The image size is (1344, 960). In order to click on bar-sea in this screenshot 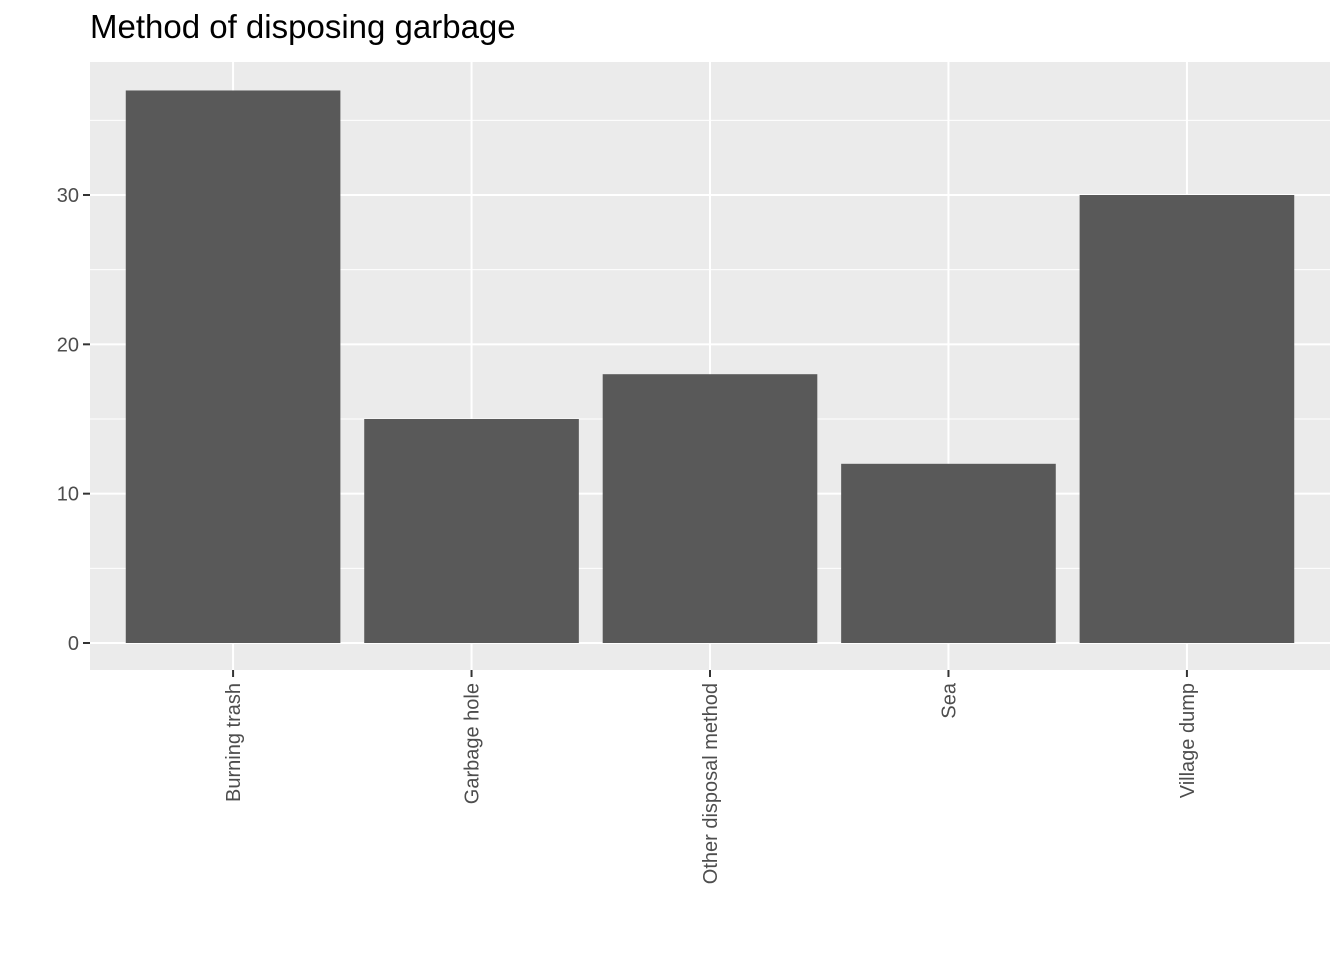, I will do `click(948, 553)`.